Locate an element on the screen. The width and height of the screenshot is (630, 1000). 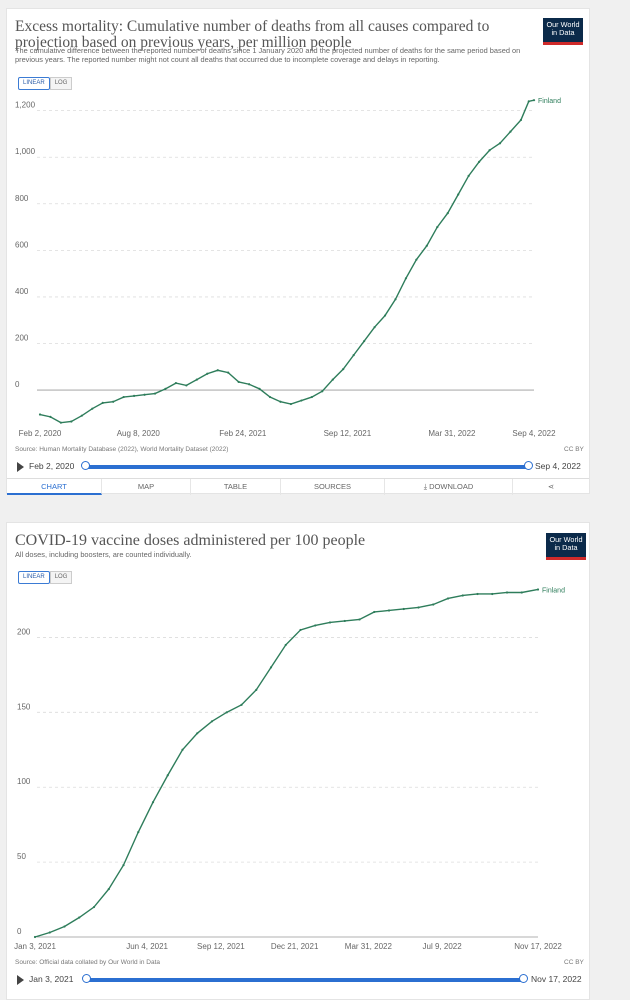
x-tick-label: Jul 9, 2022 is located at coordinates (443, 946).